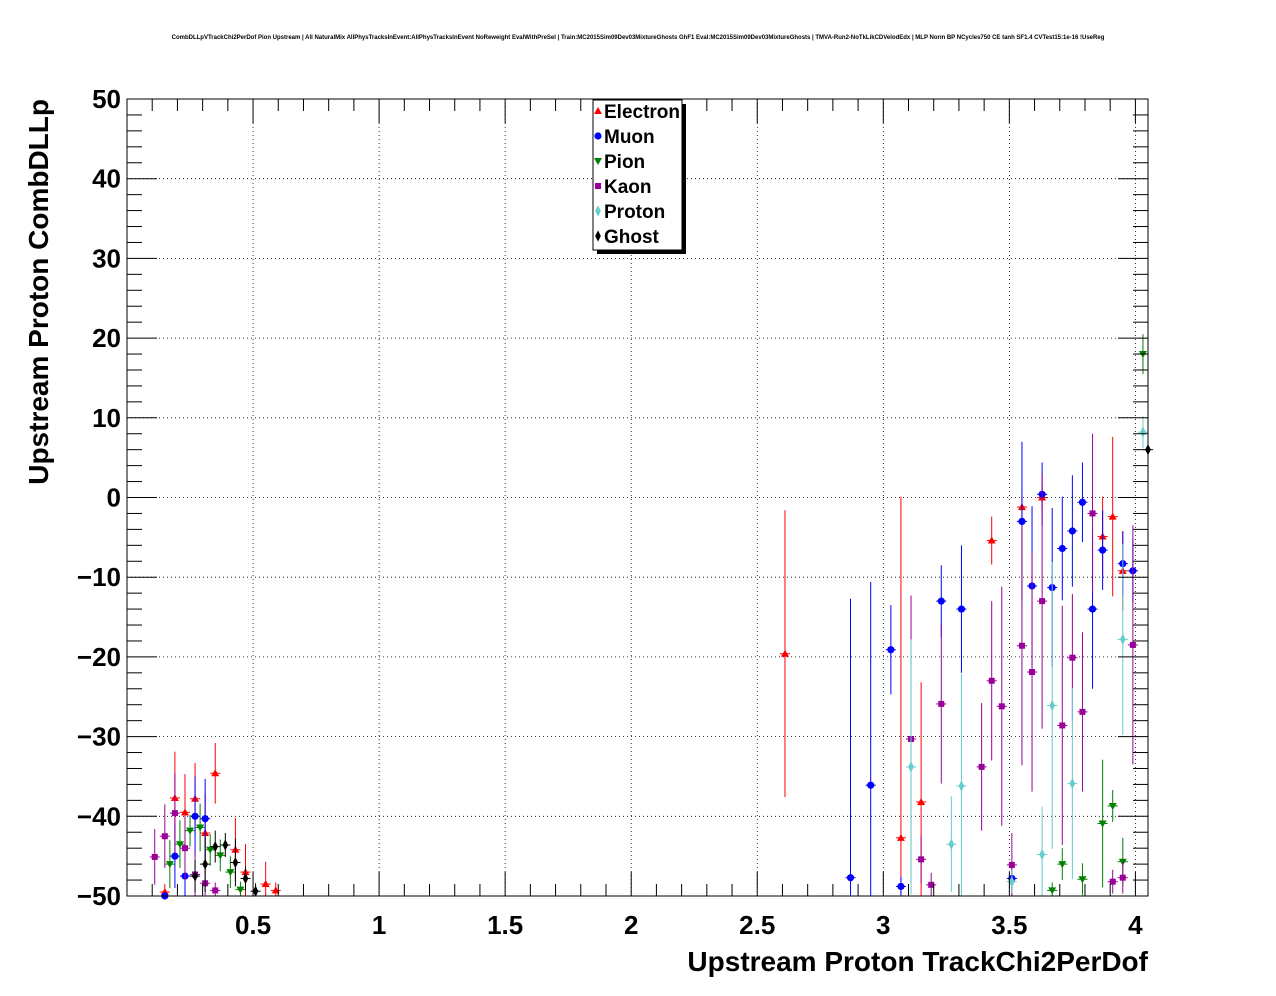  Describe the element at coordinates (38, 292) in the screenshot. I see `y-axis-title: Upstream Proton CombDLLp` at that location.